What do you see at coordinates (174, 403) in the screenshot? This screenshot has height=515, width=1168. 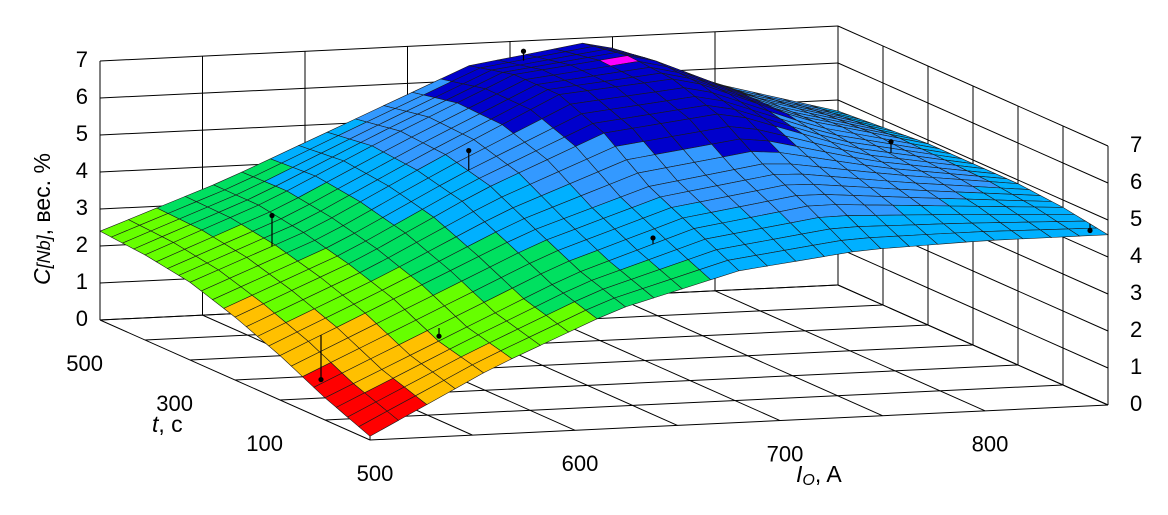 I see `y-tick-label: 300` at bounding box center [174, 403].